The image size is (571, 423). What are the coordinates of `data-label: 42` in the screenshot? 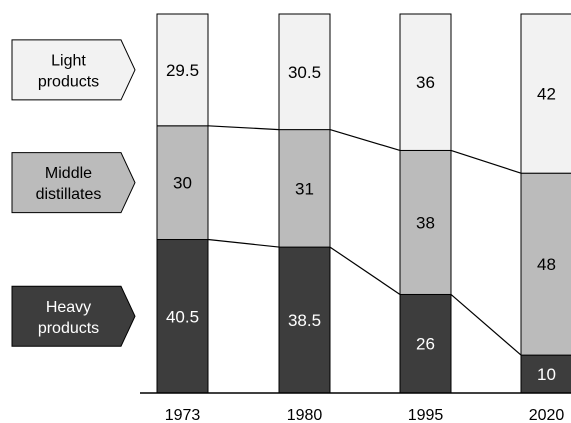 It's located at (546, 94).